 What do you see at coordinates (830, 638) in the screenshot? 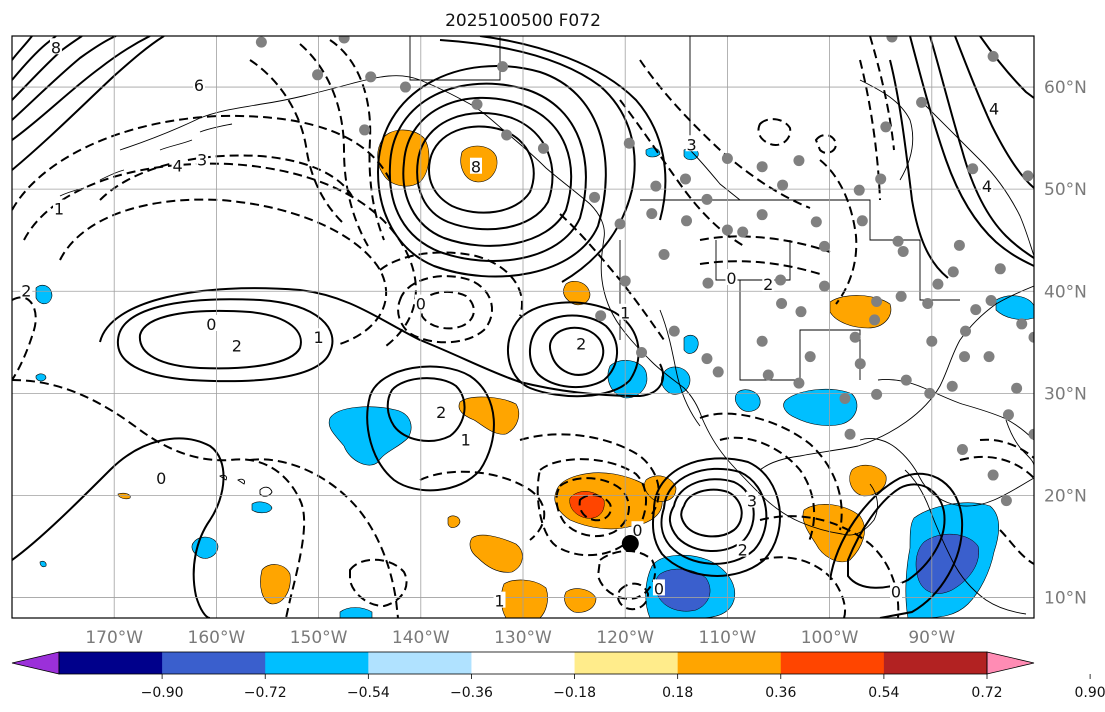
I see `longitude-tick-label: 100°W` at bounding box center [830, 638].